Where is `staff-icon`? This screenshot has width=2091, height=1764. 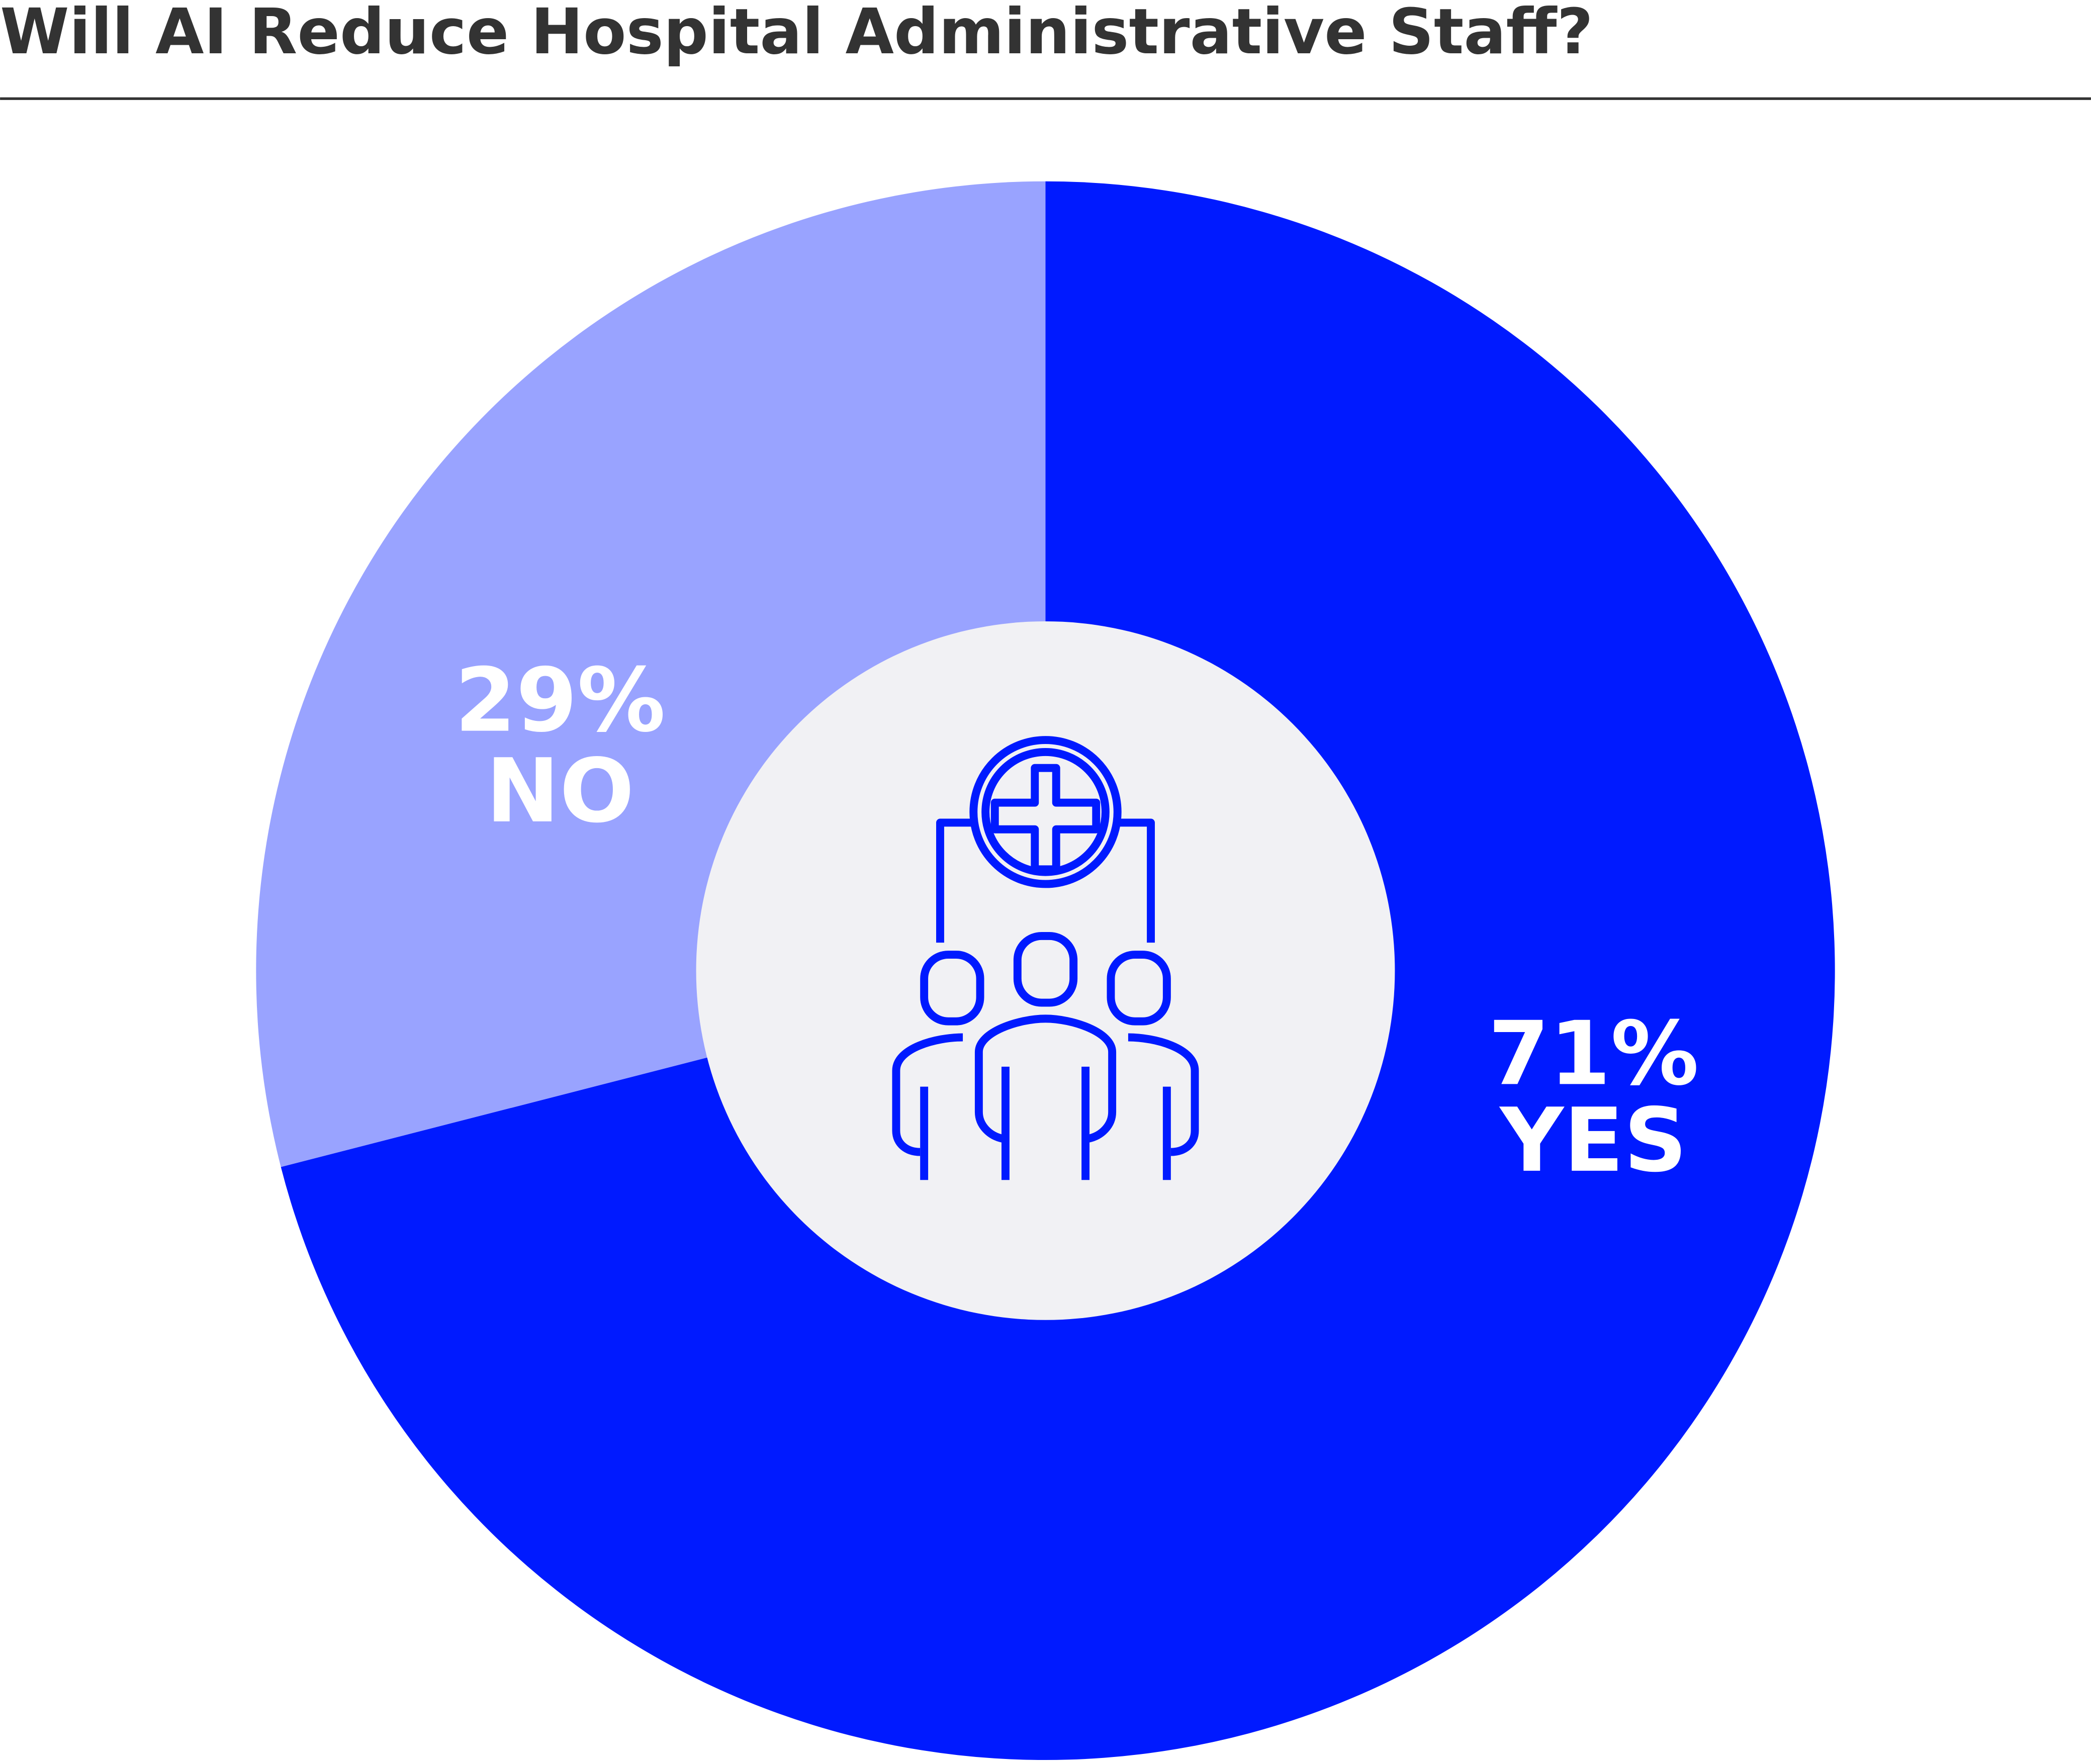 staff-icon is located at coordinates (1045, 958).